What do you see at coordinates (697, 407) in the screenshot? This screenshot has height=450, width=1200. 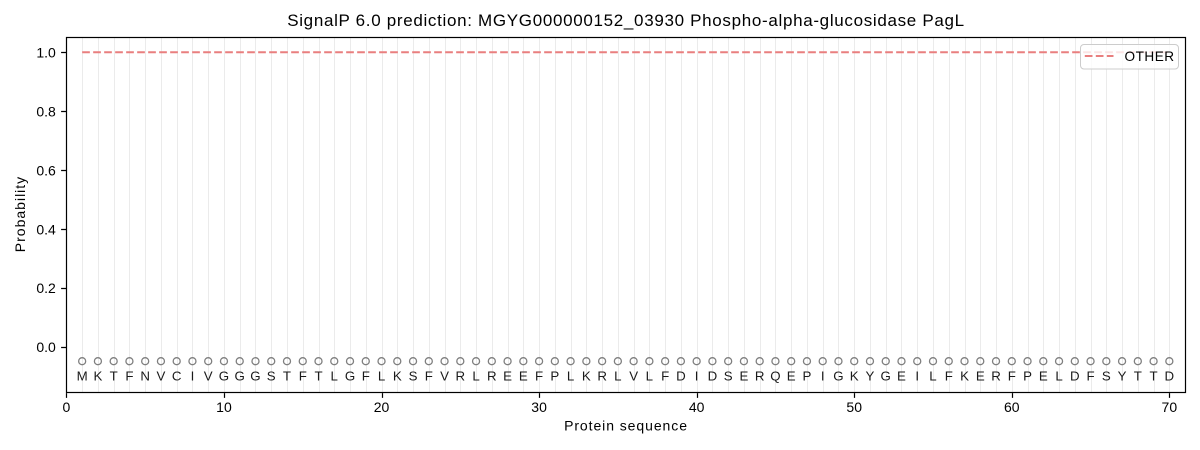 I see `svg-text: 40` at bounding box center [697, 407].